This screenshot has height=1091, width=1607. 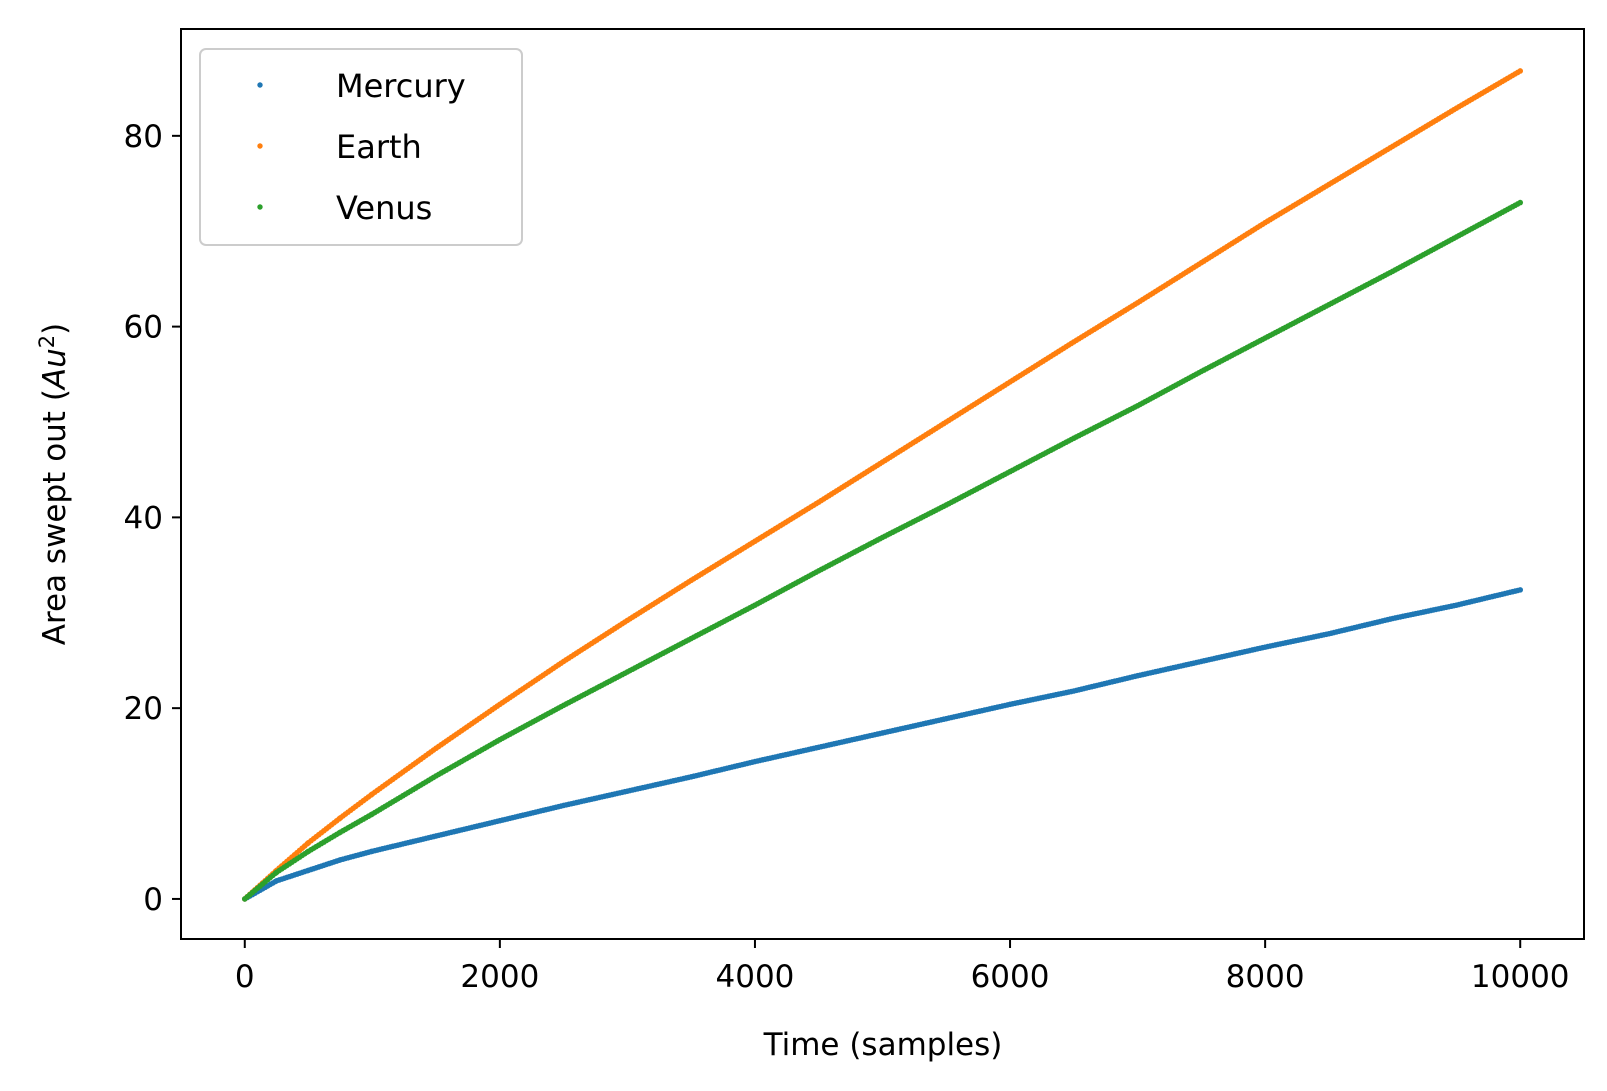 I want to click on y-tick-label: 0, so click(x=153, y=900).